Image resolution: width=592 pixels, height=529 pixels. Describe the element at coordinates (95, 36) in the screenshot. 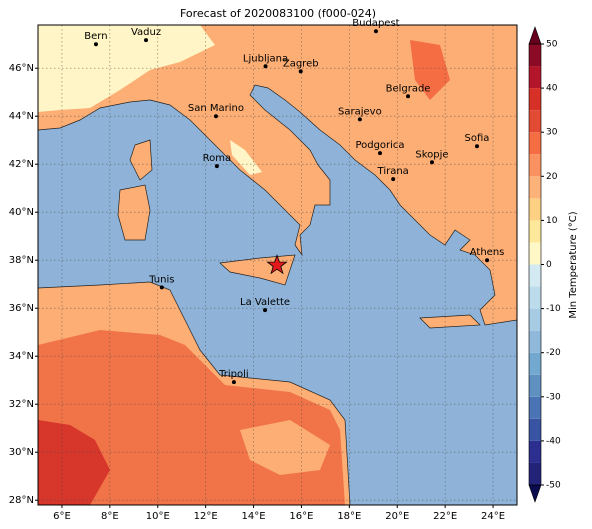

I see `city-label: Bern` at that location.